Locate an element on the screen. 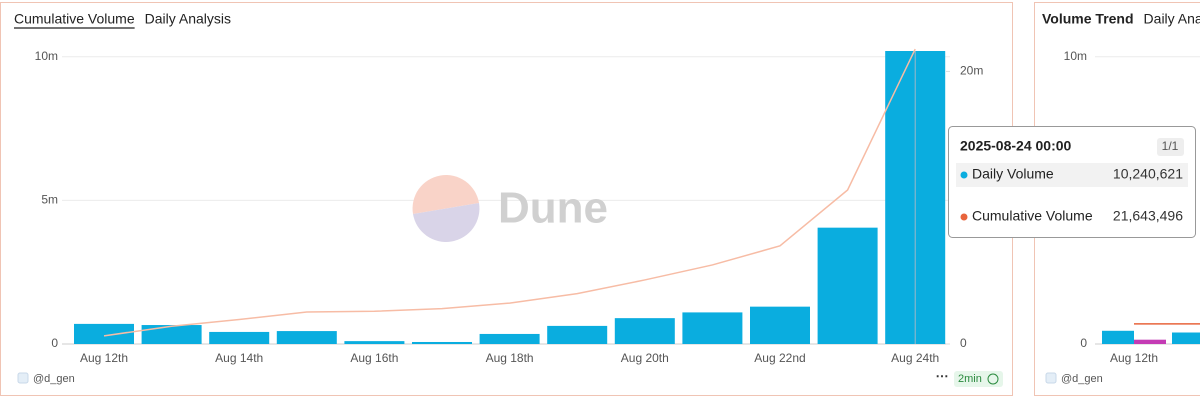  x-tick-label: Aug 24th is located at coordinates (915, 358).